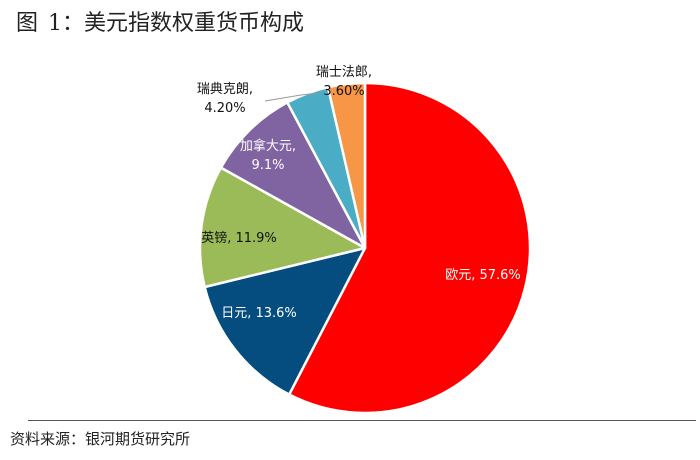  What do you see at coordinates (224, 108) in the screenshot?
I see `slice-label-sek-value: 4.20%` at bounding box center [224, 108].